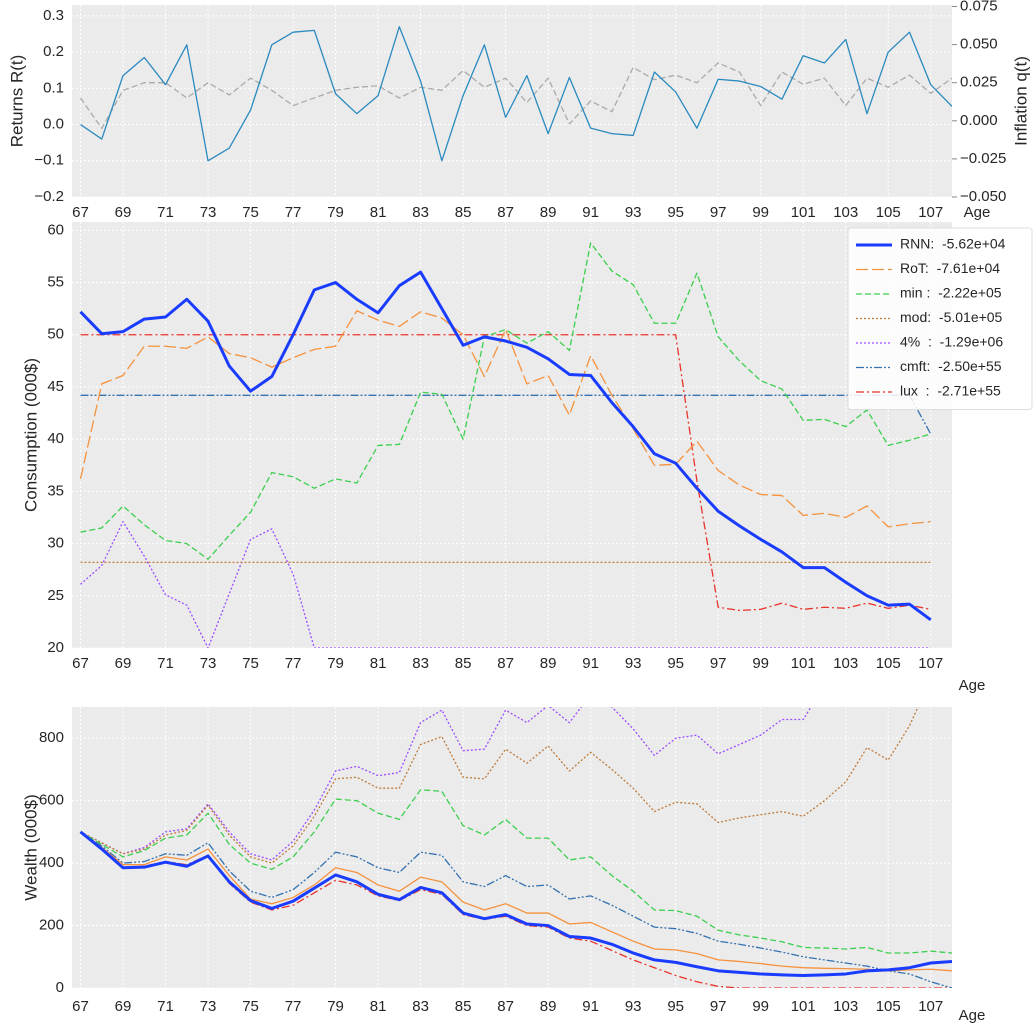 Image resolution: width=1035 pixels, height=1029 pixels. Describe the element at coordinates (983, 158) in the screenshot. I see `y2-tick-label: −0.025` at that location.